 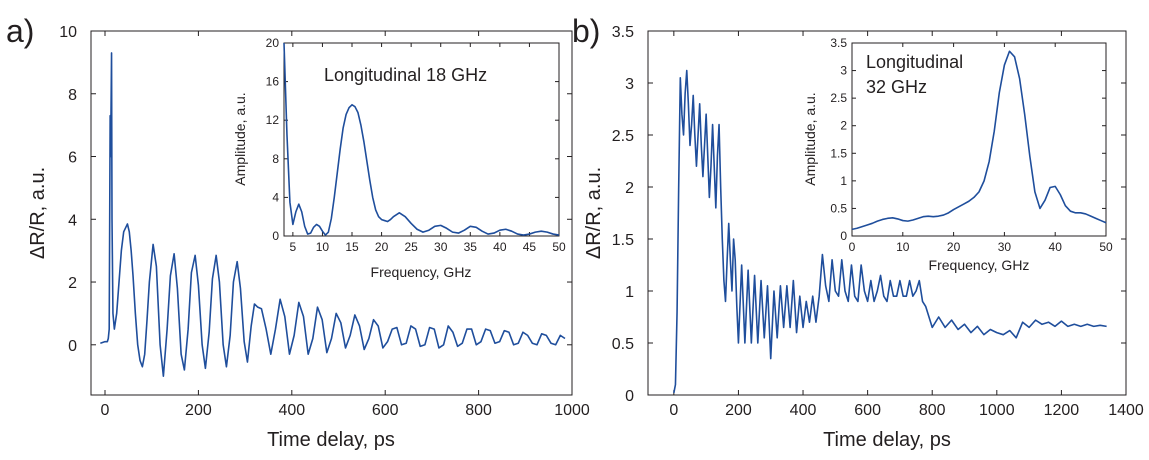 What do you see at coordinates (273, 43) in the screenshot?
I see `y-tick-label: 20` at bounding box center [273, 43].